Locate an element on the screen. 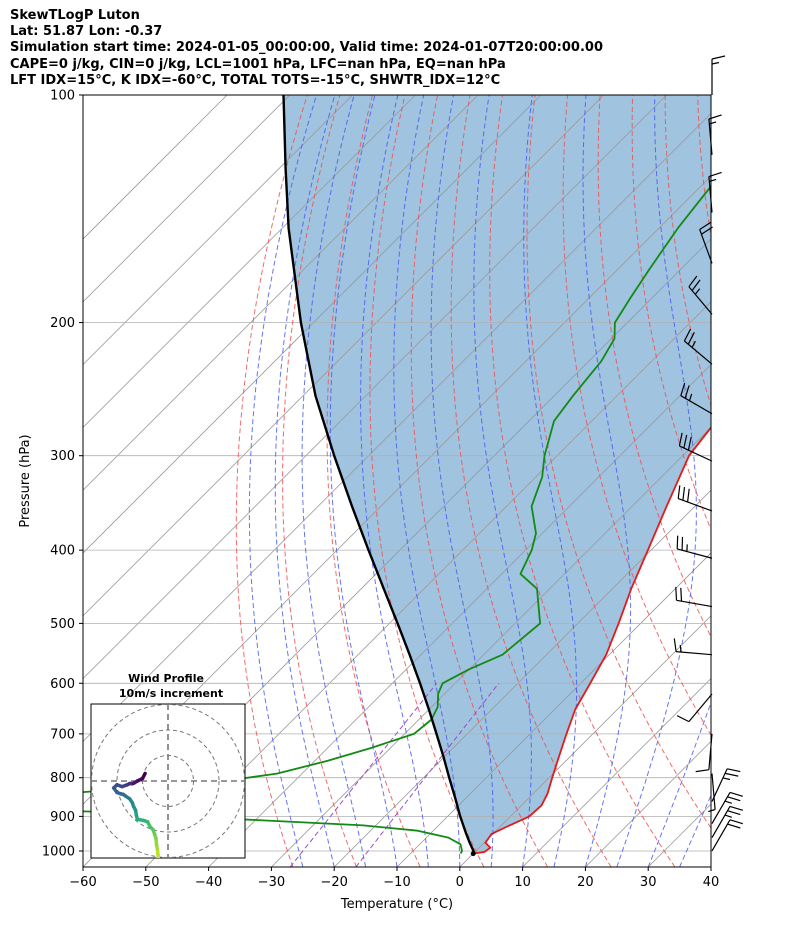 The width and height of the screenshot is (794, 937). x-tick-label: 0 is located at coordinates (460, 882).